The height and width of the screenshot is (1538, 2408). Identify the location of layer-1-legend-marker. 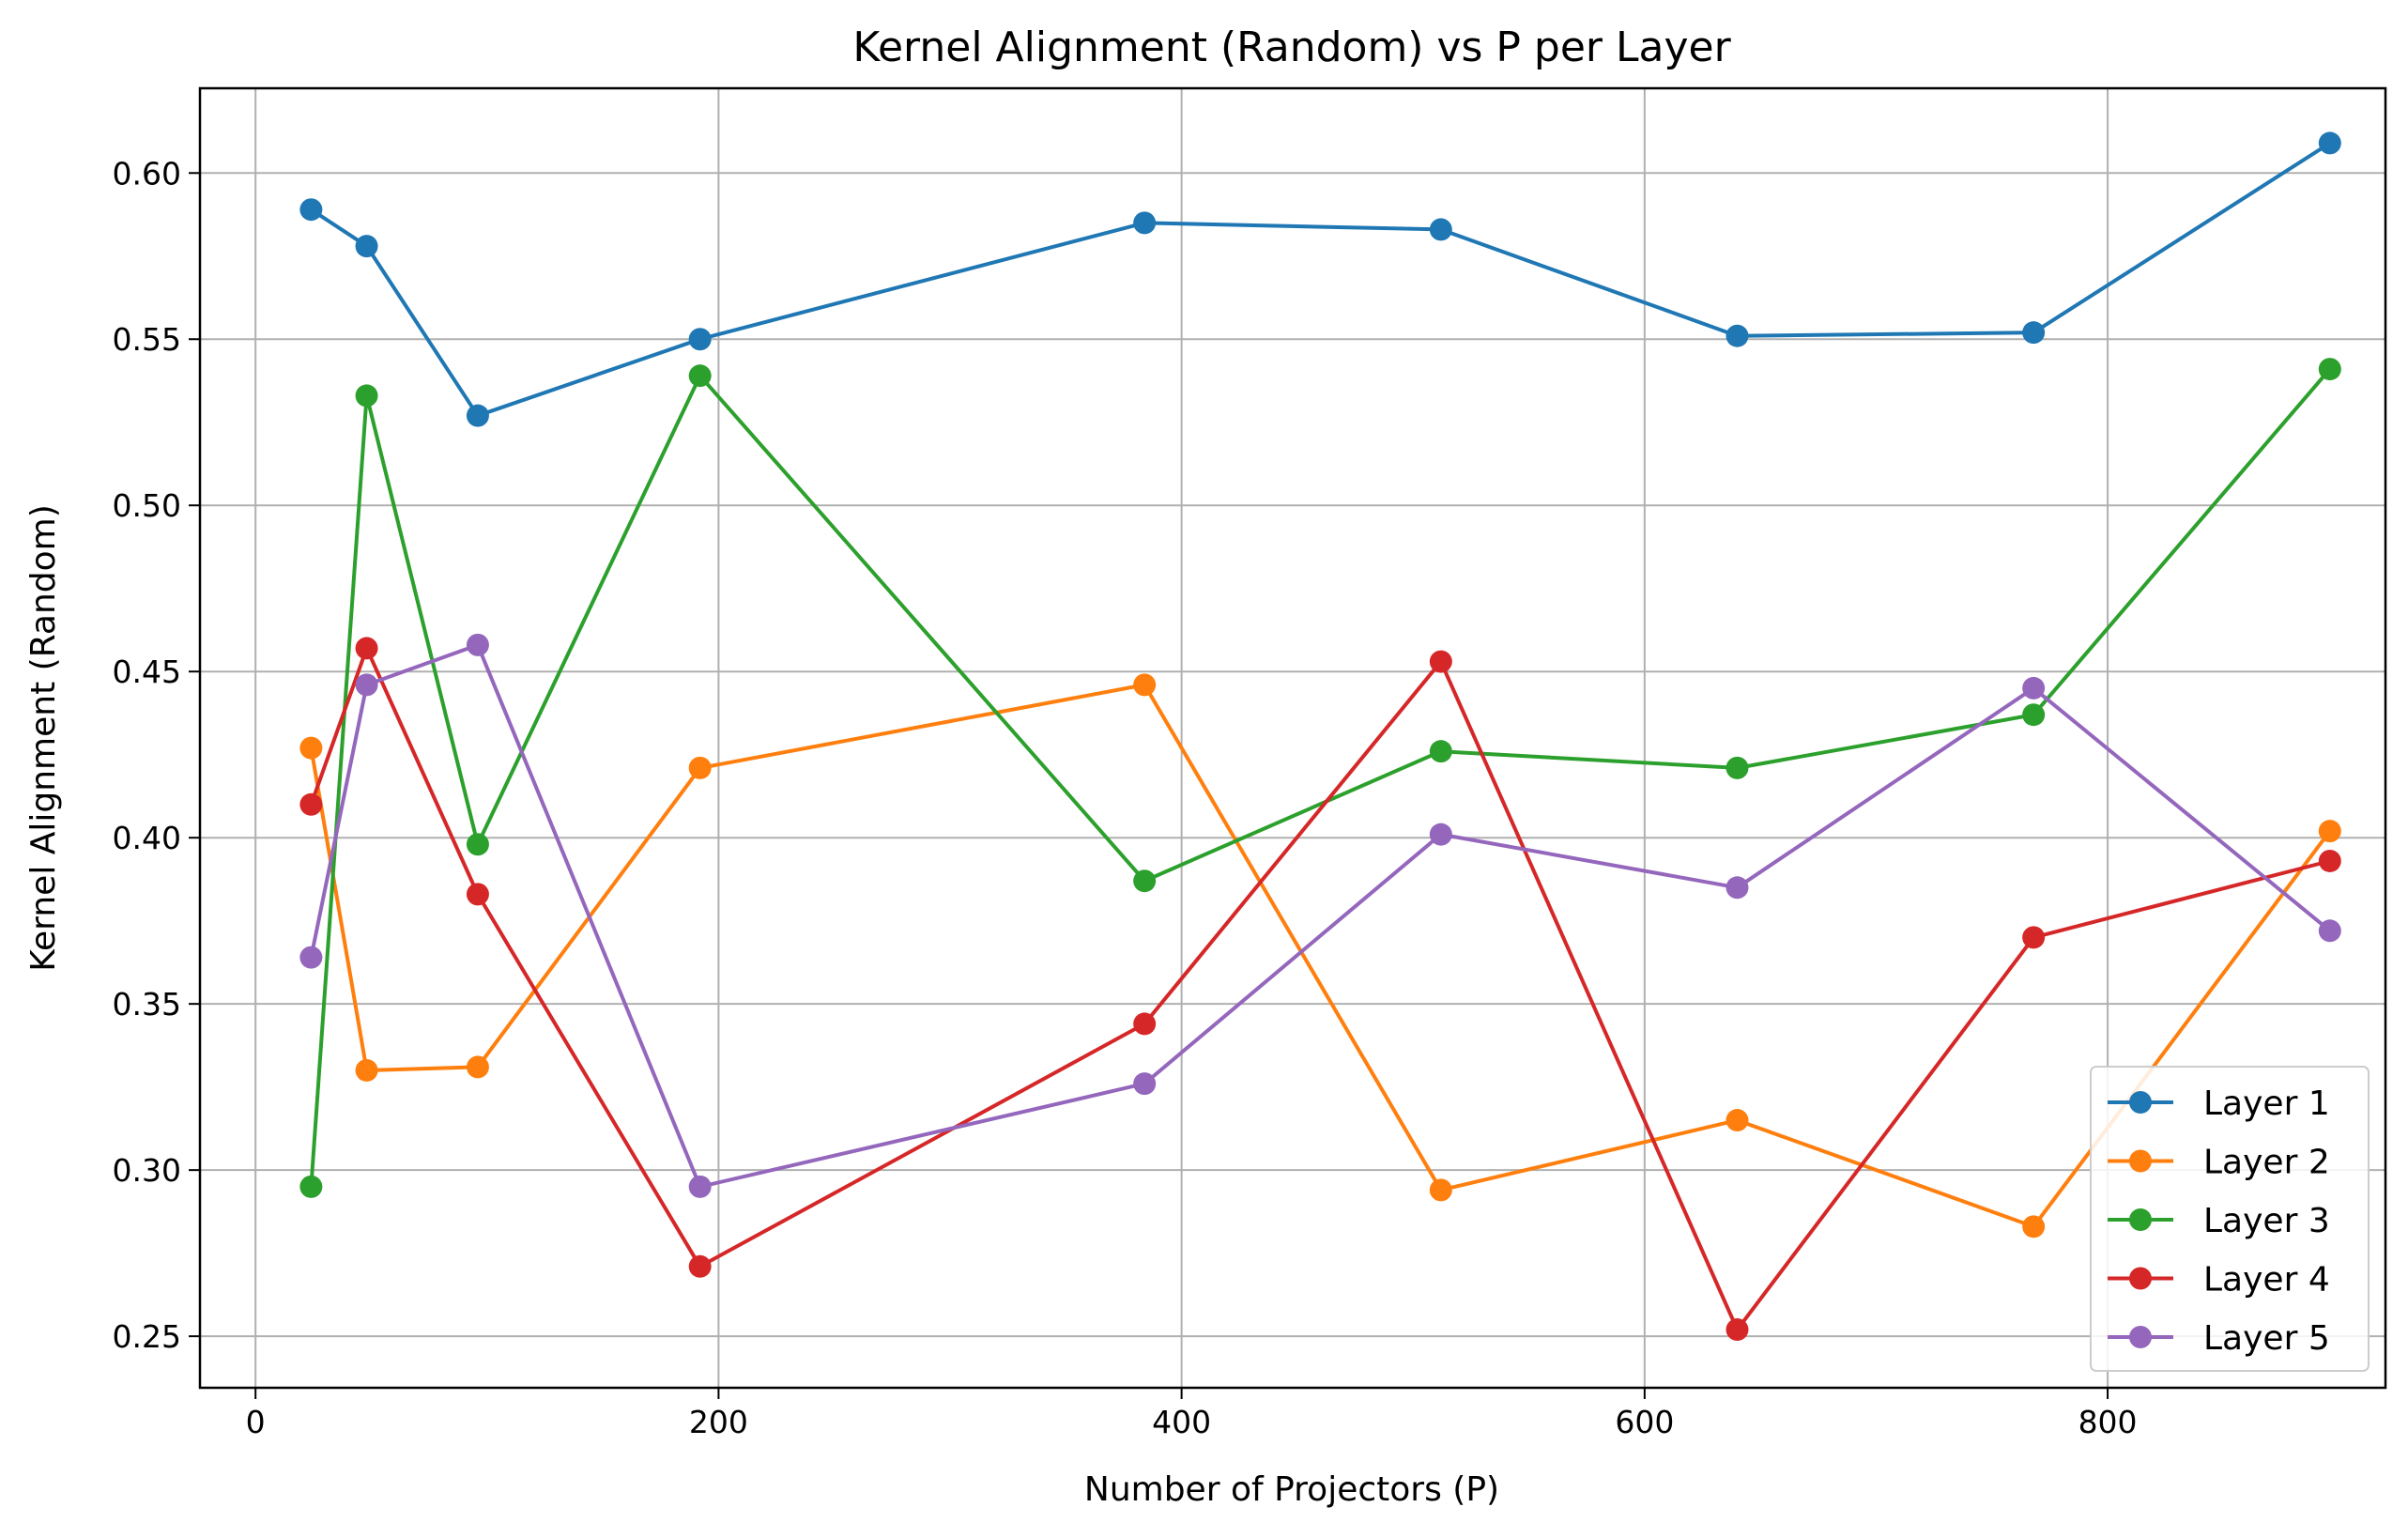
(2140, 1102).